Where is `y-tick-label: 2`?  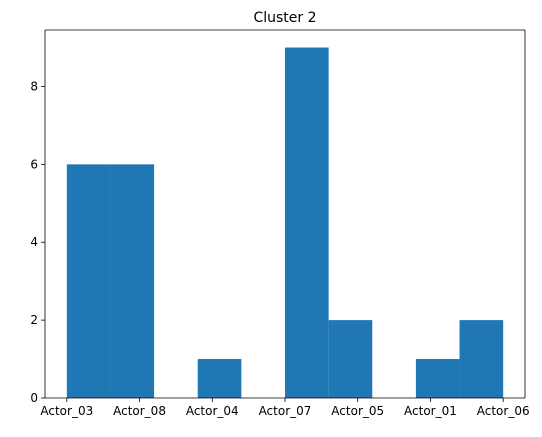 y-tick-label: 2 is located at coordinates (34, 320).